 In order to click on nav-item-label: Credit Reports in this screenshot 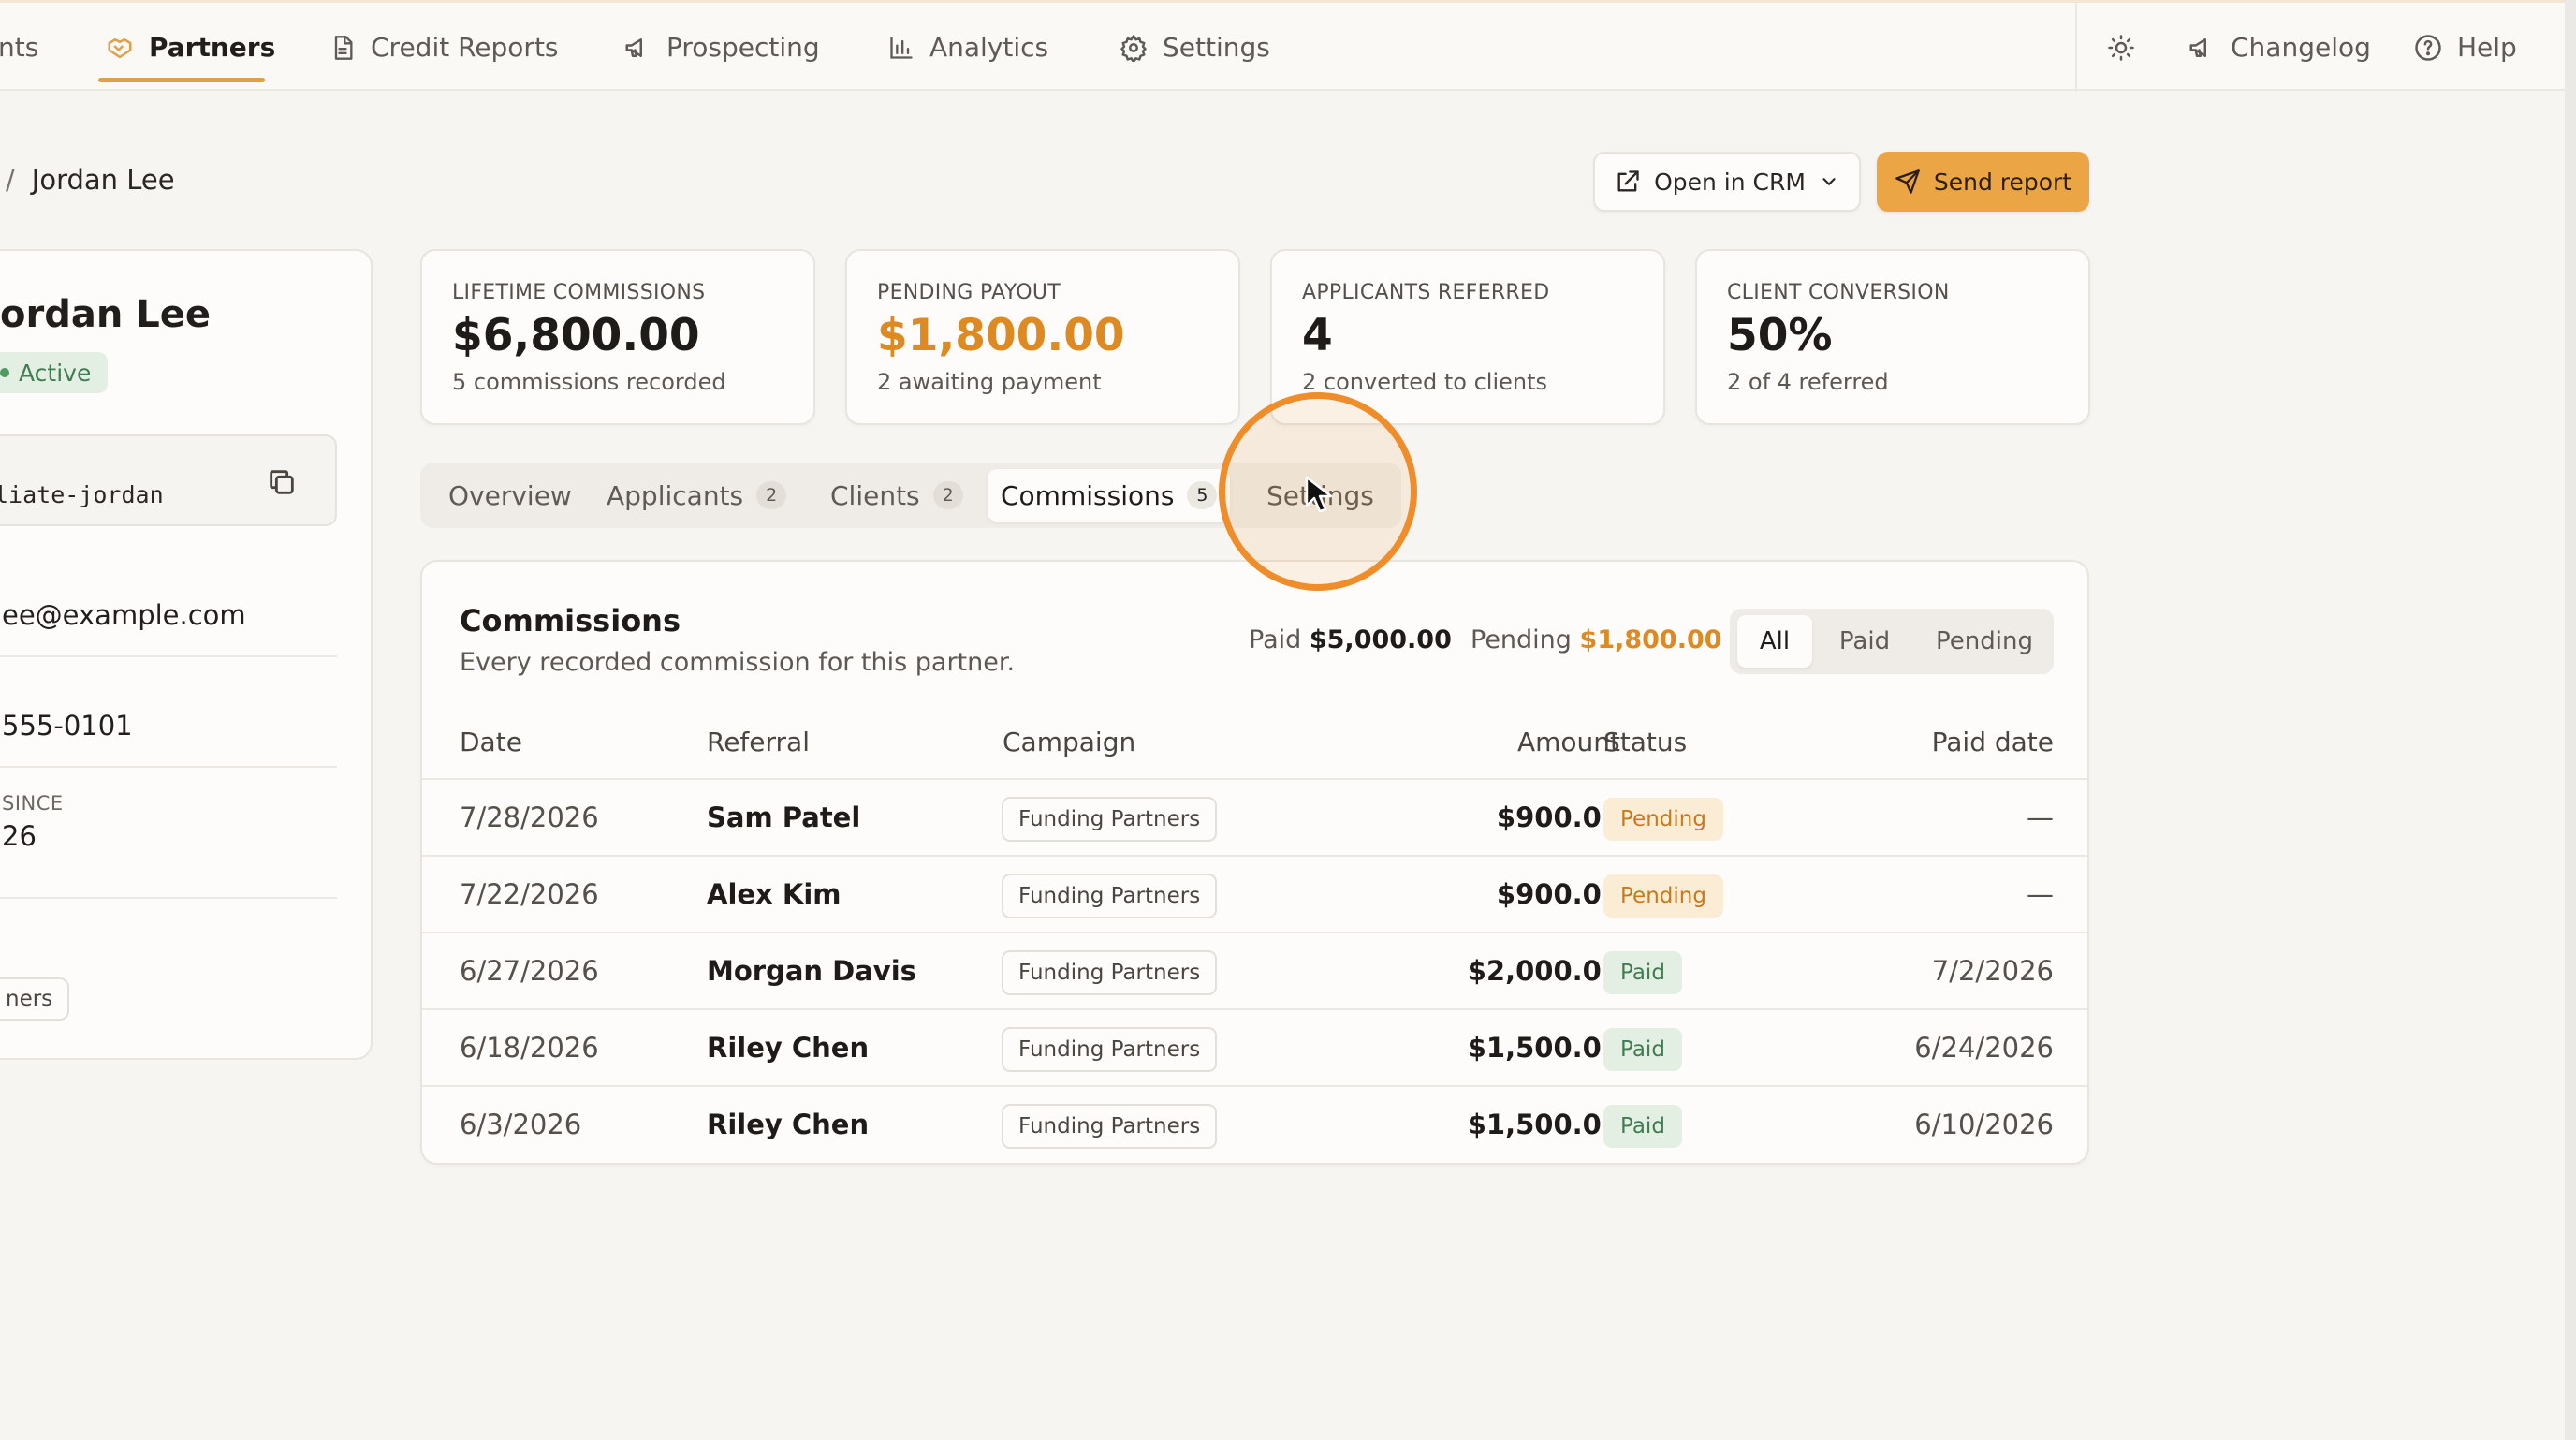, I will do `click(465, 47)`.